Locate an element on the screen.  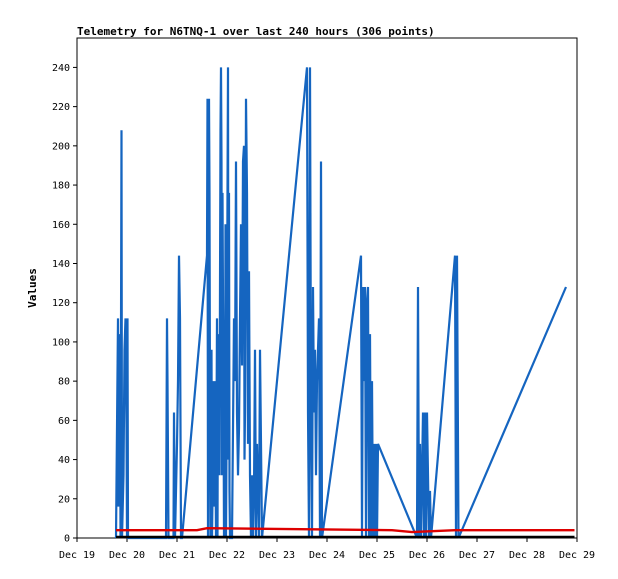
y-tick-label: 140 is located at coordinates (61, 264).